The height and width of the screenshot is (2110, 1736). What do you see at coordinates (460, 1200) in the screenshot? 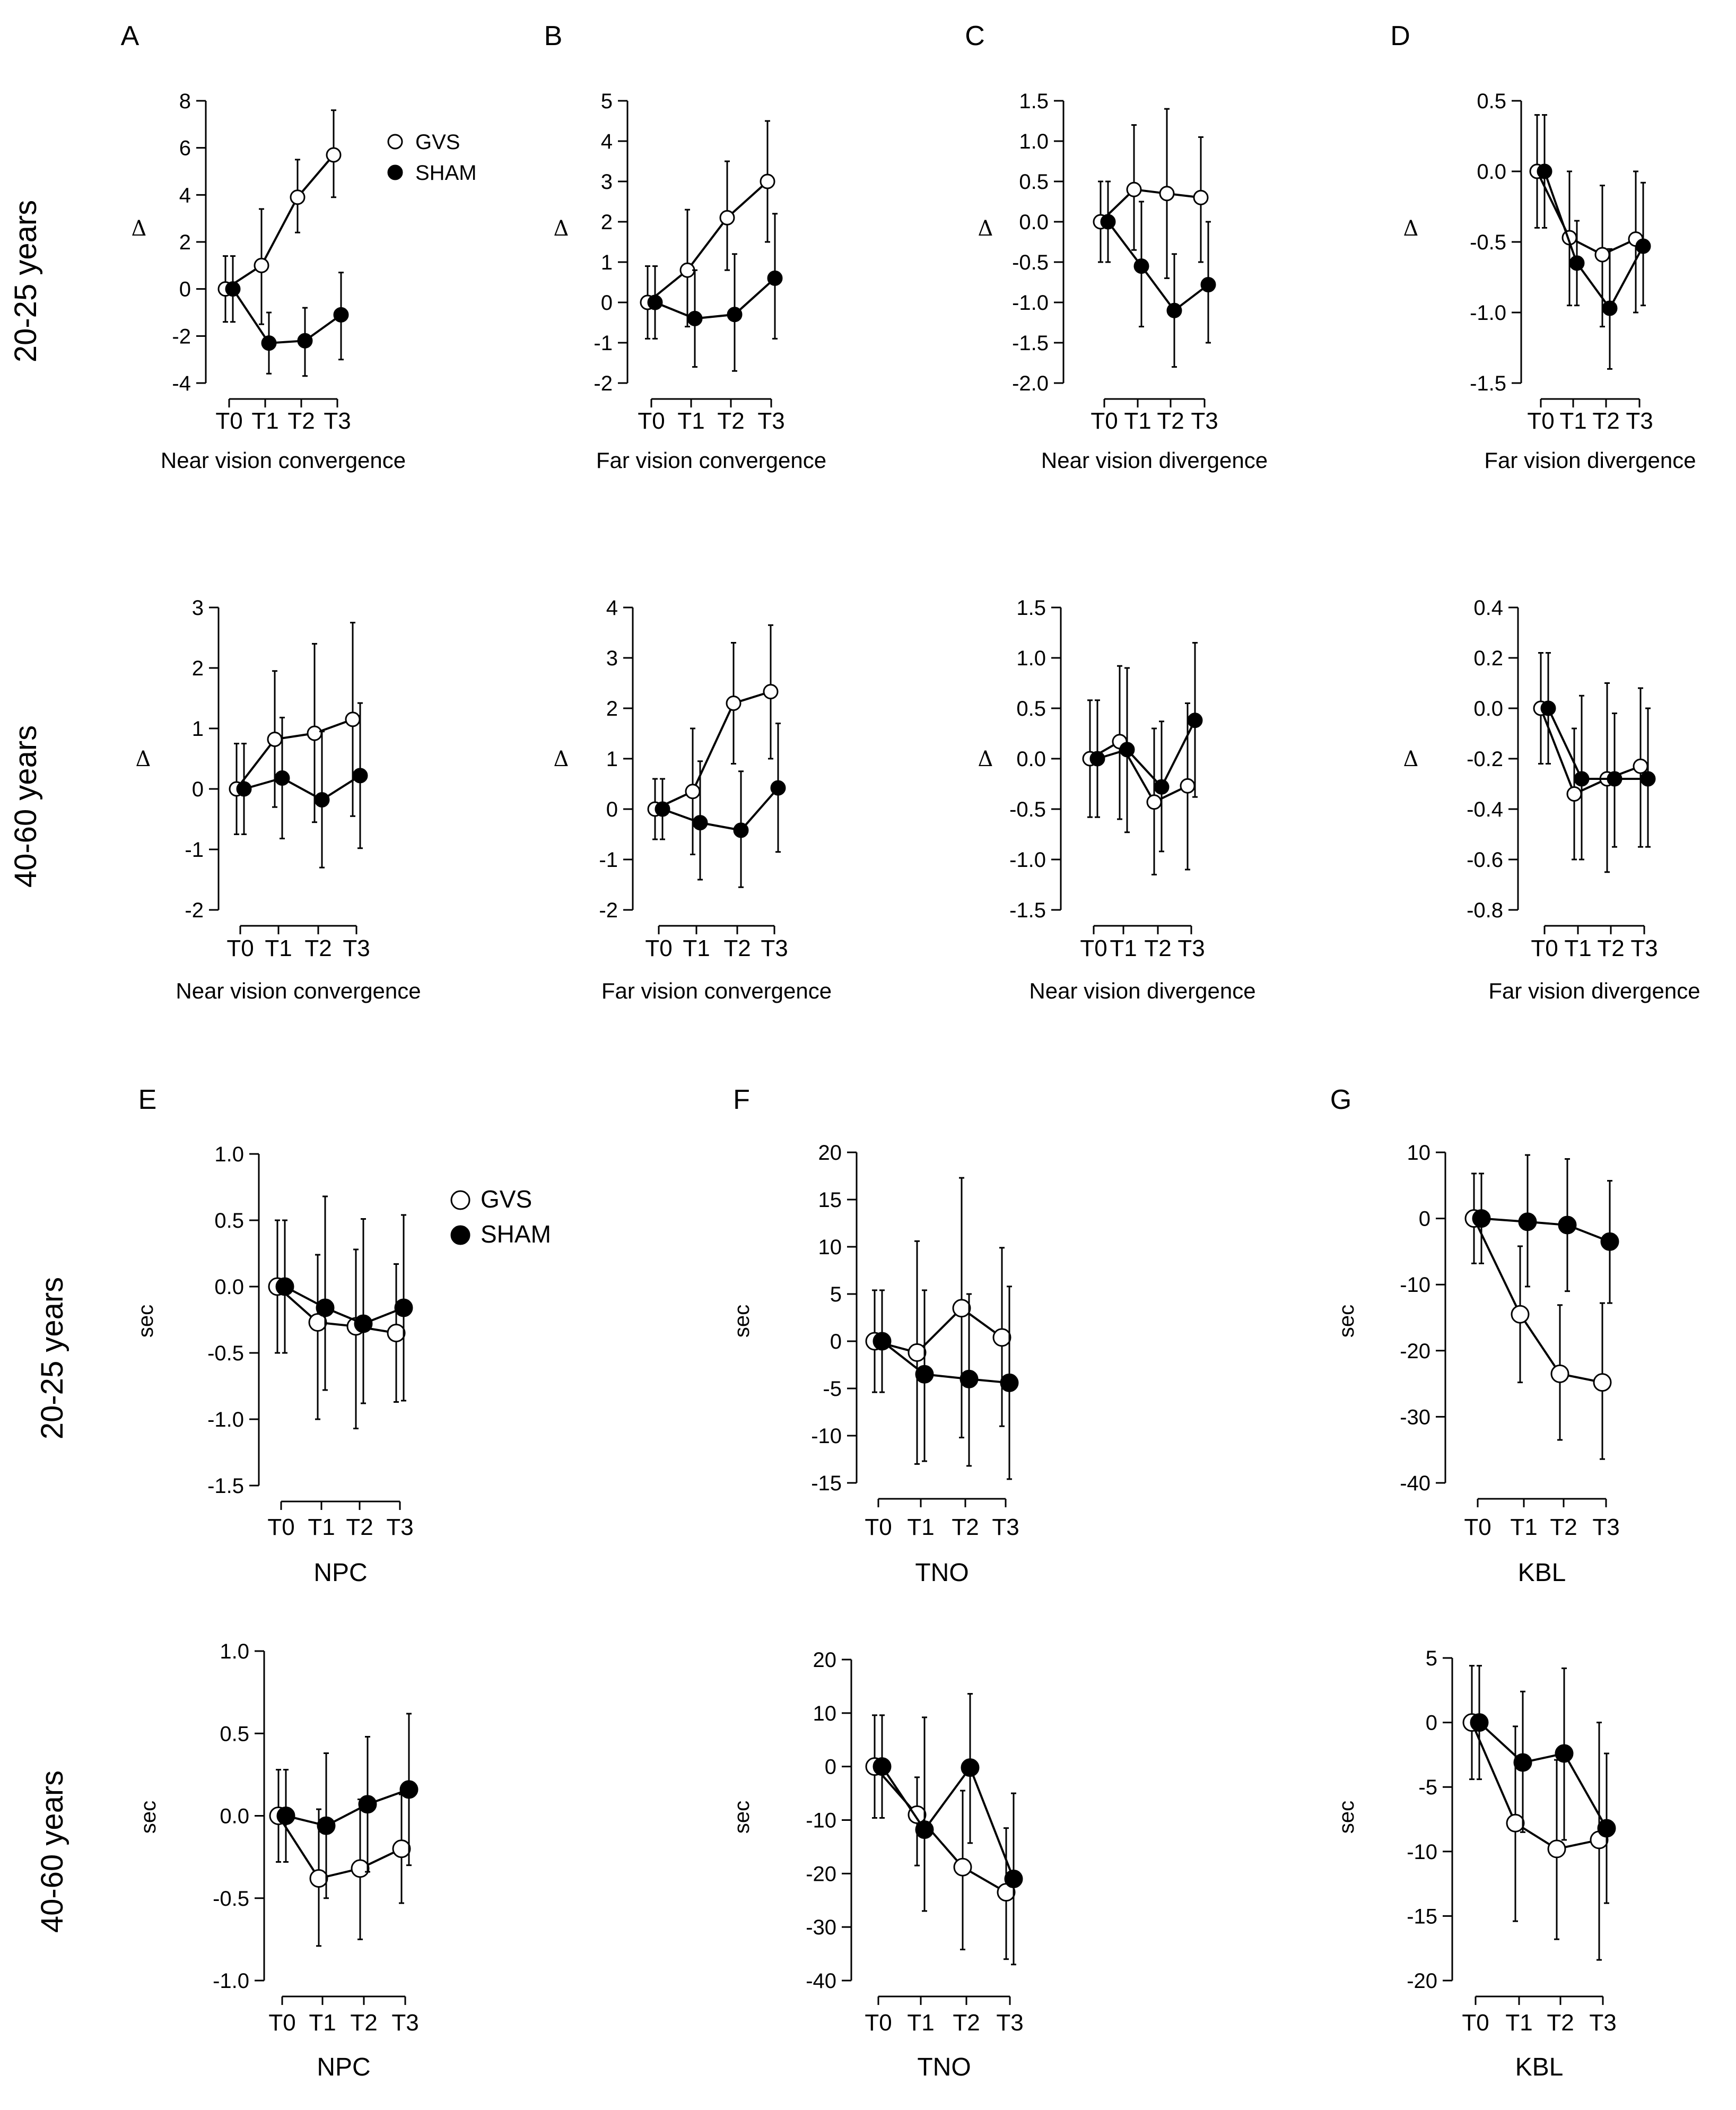
I see `legend-gvs-marker` at bounding box center [460, 1200].